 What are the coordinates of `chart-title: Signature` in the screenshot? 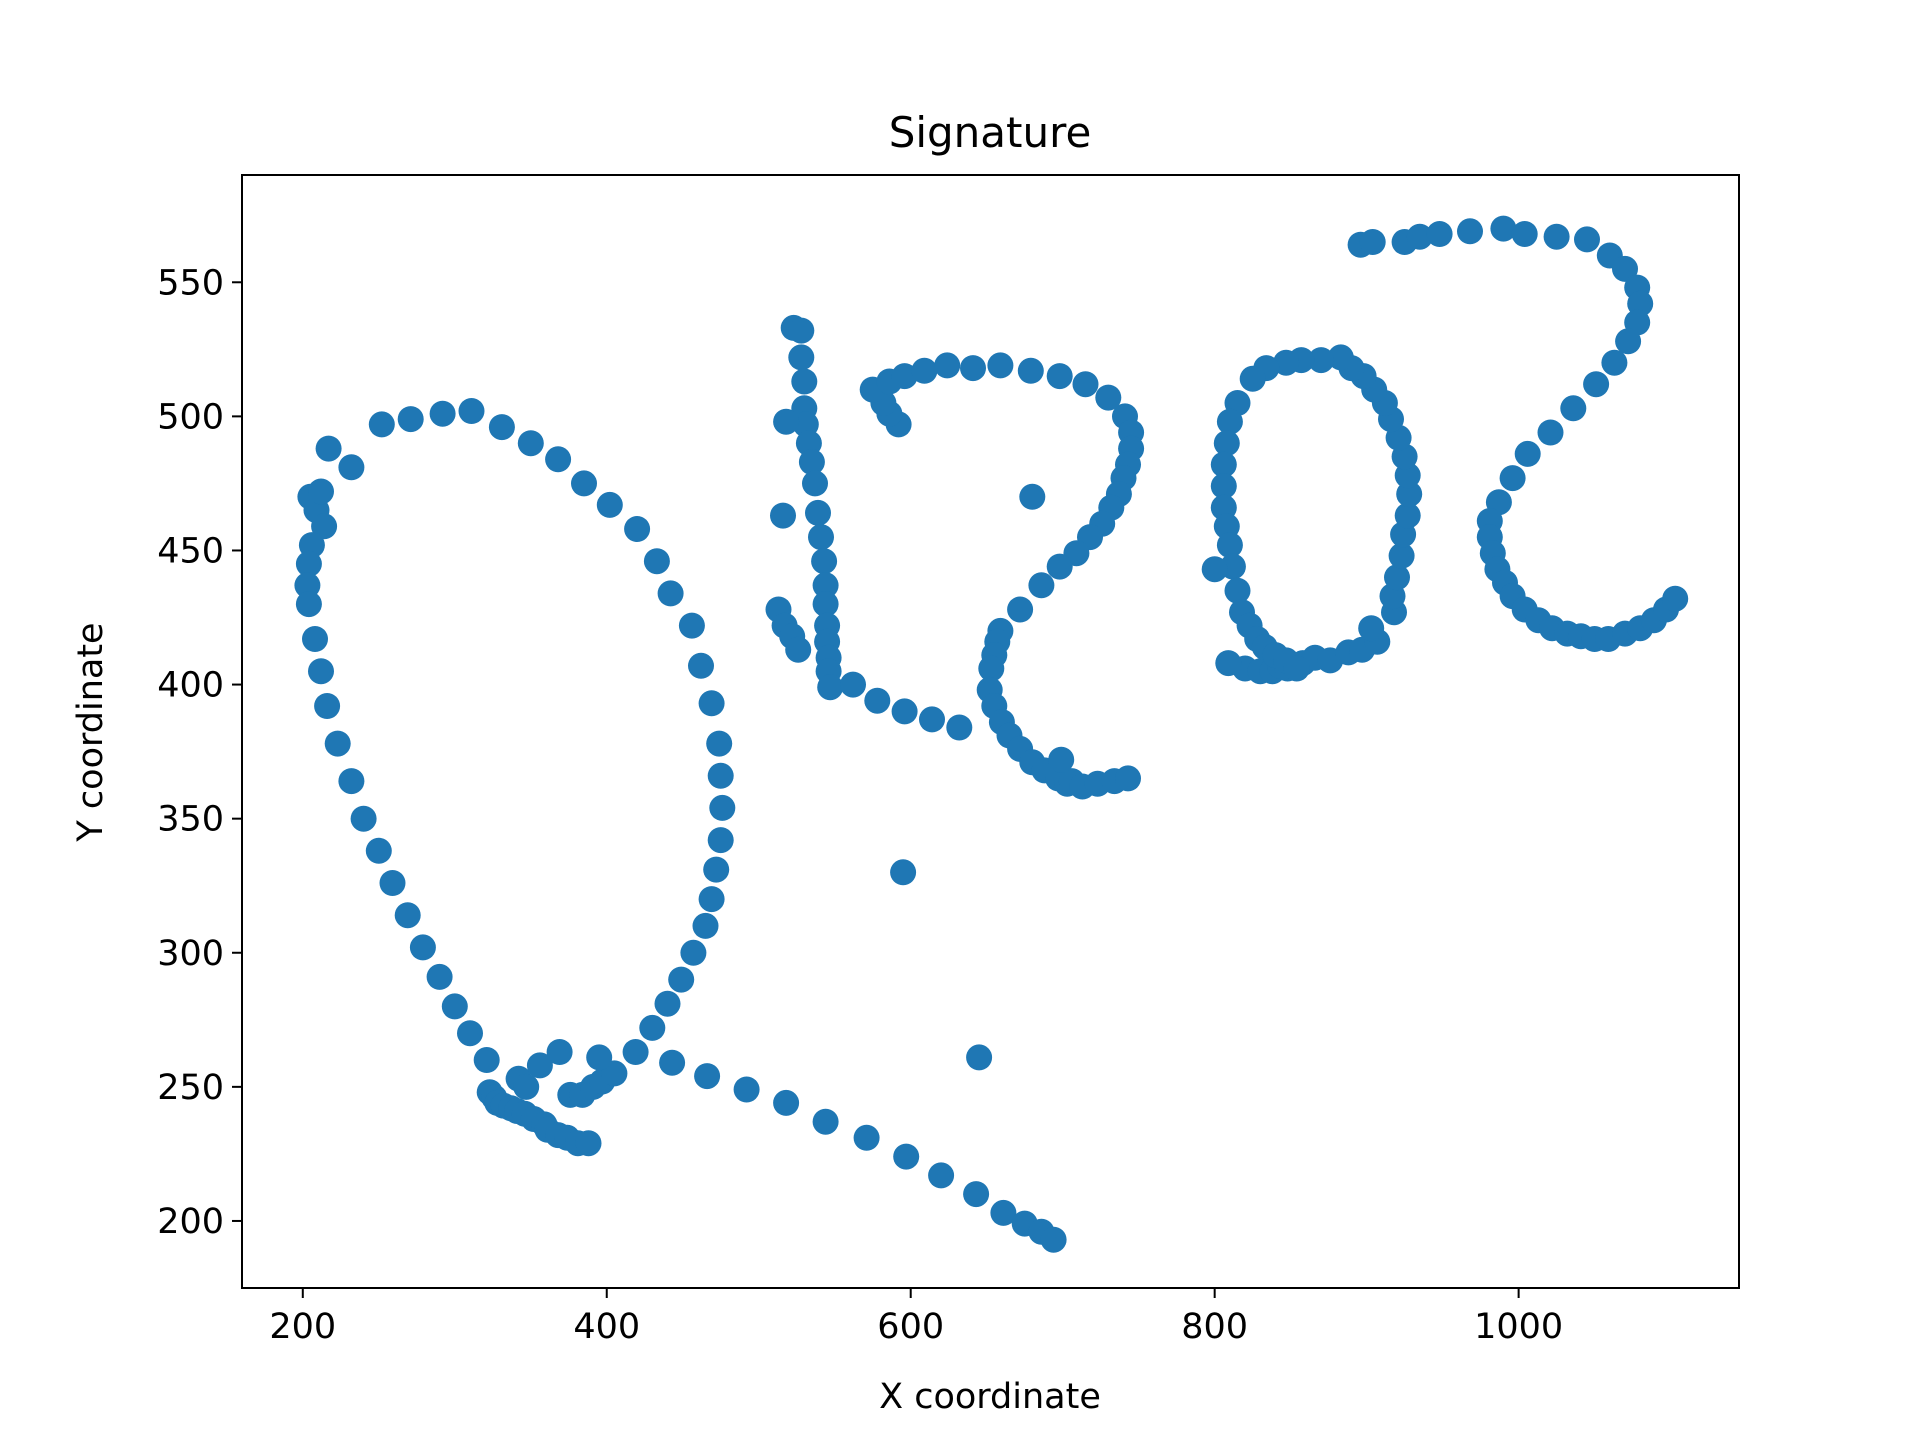 It's located at (990, 132).